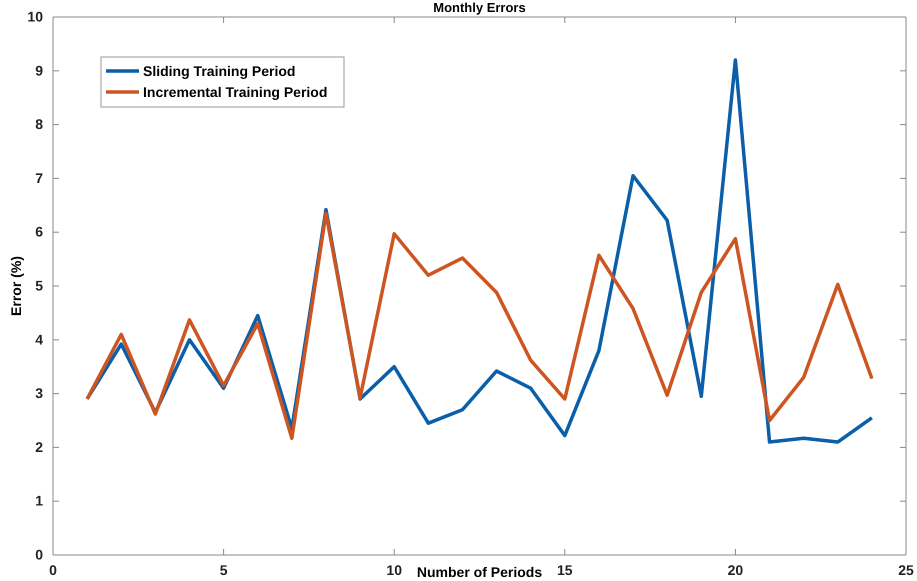  I want to click on y-tick-label: 1, so click(39, 500).